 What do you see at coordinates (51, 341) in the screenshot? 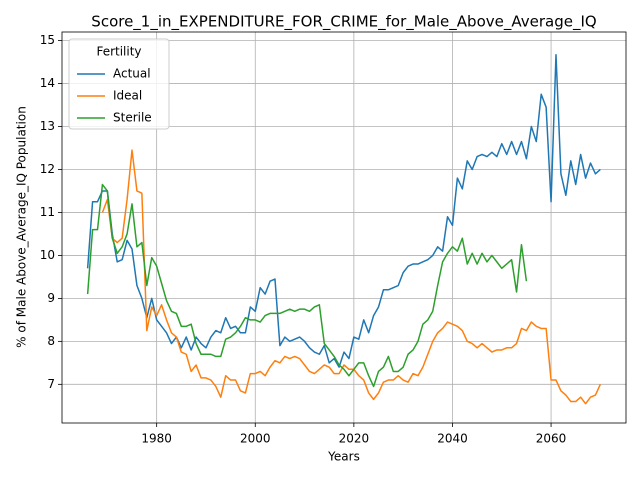
I see `y-tick-label: 8` at bounding box center [51, 341].